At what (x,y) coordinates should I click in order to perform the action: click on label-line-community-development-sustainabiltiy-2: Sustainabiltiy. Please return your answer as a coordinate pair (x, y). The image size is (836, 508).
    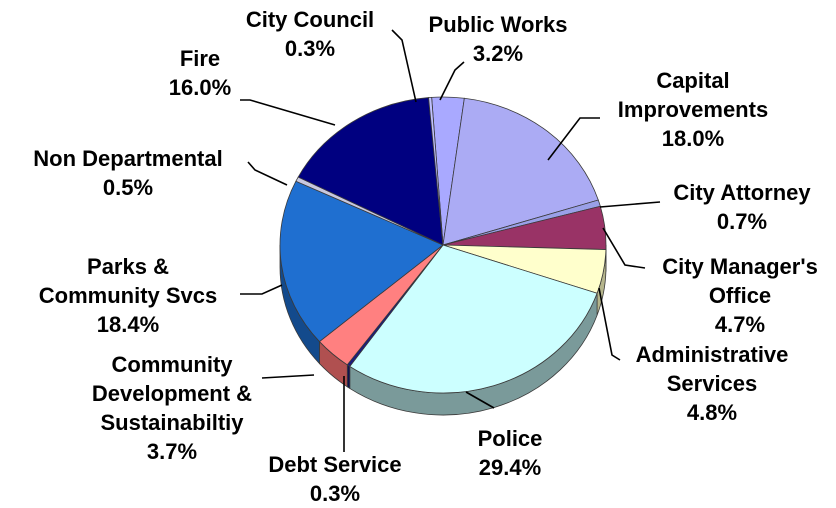
    Looking at the image, I should click on (172, 422).